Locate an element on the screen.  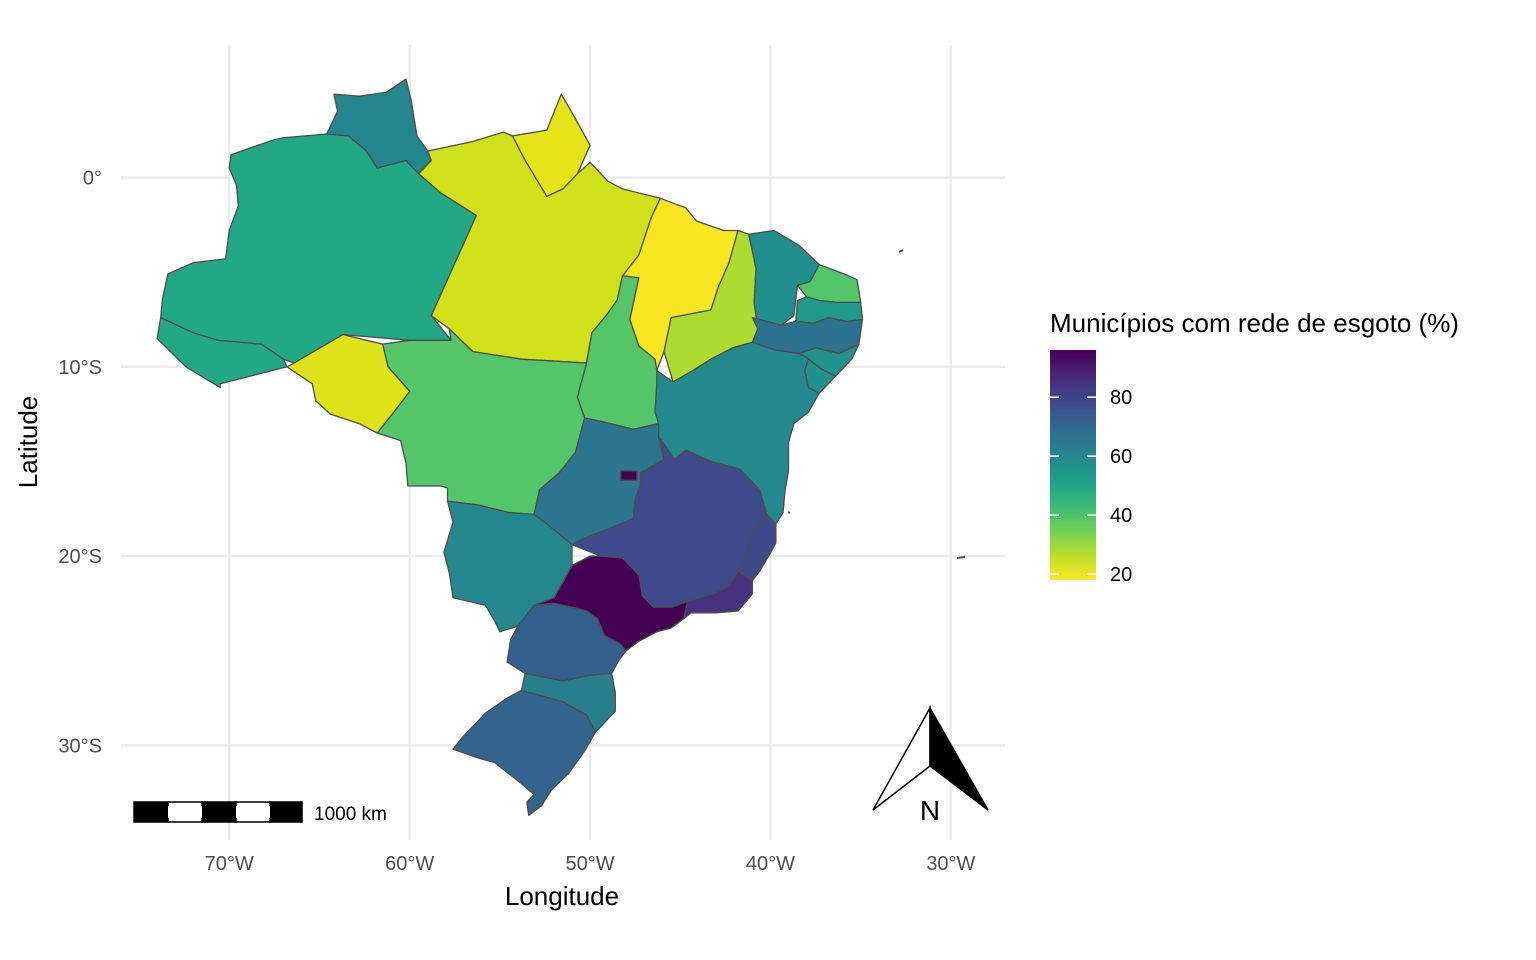
legend-ticks: 20 40 60 80 is located at coordinates (1091, 486).